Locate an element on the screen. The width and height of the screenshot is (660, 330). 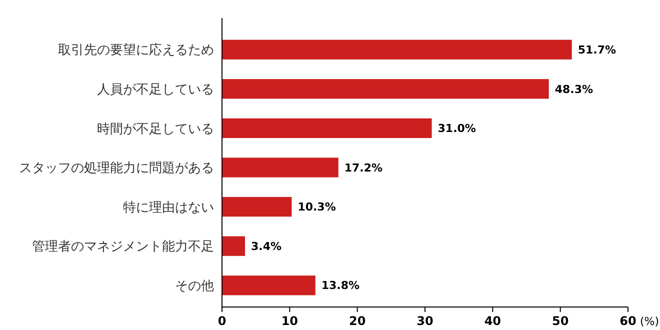
x-axis-title: (%) is located at coordinates (650, 321).